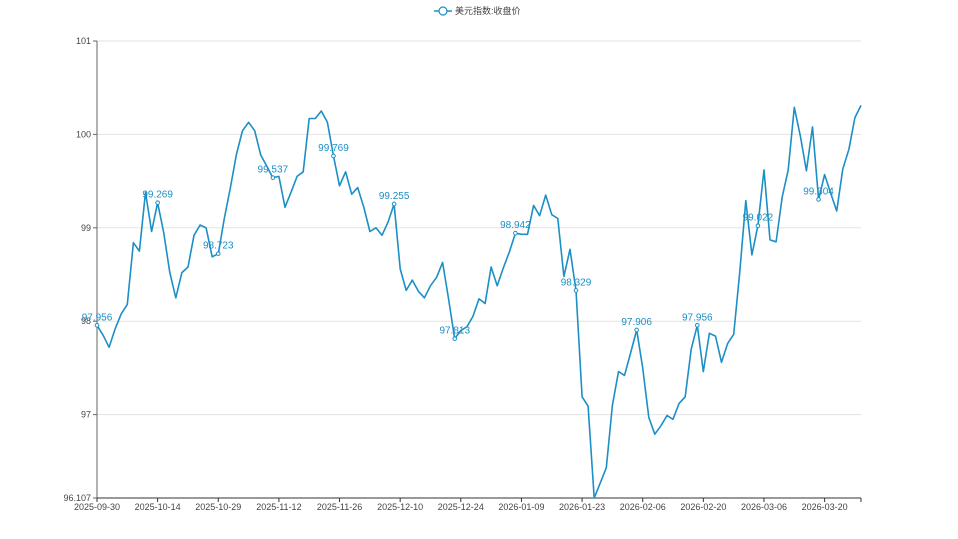  I want to click on data-label: 97.906, so click(636, 322).